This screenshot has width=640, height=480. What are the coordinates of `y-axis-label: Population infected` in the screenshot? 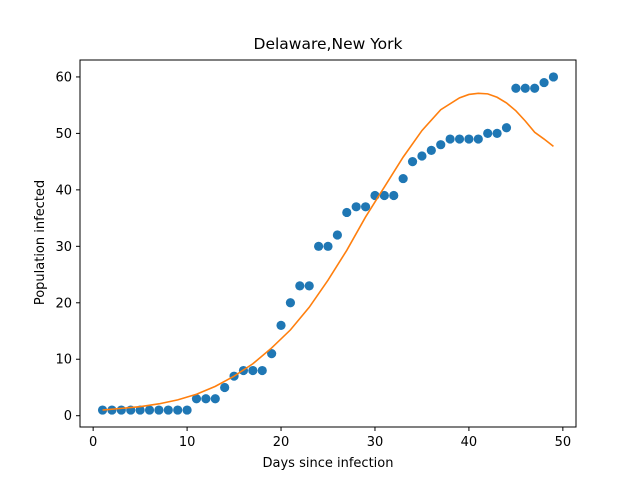 It's located at (40, 242).